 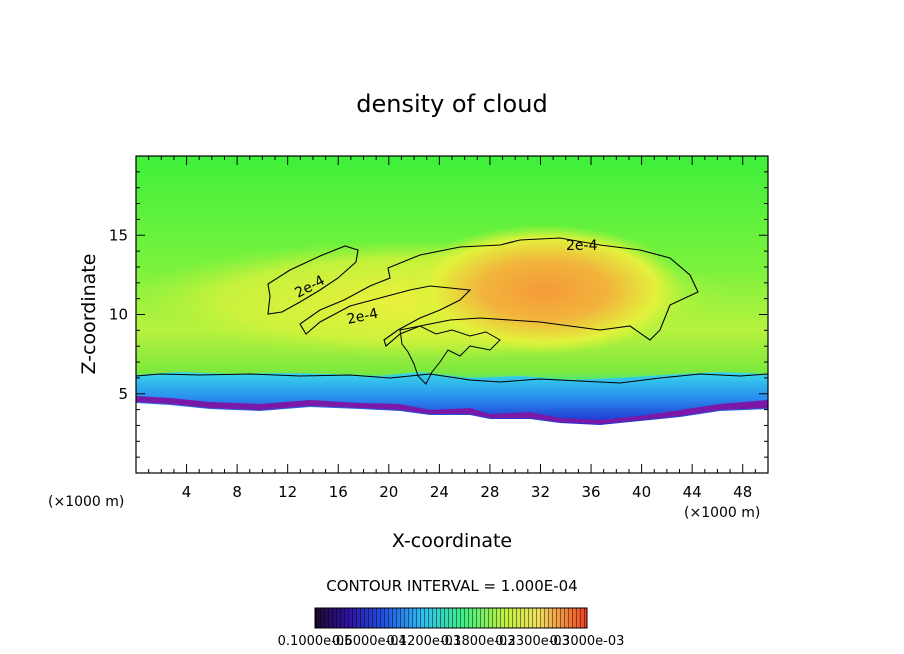 What do you see at coordinates (369, 641) in the screenshot?
I see `colorbar-tick-label: 0.6000e-04` at bounding box center [369, 641].